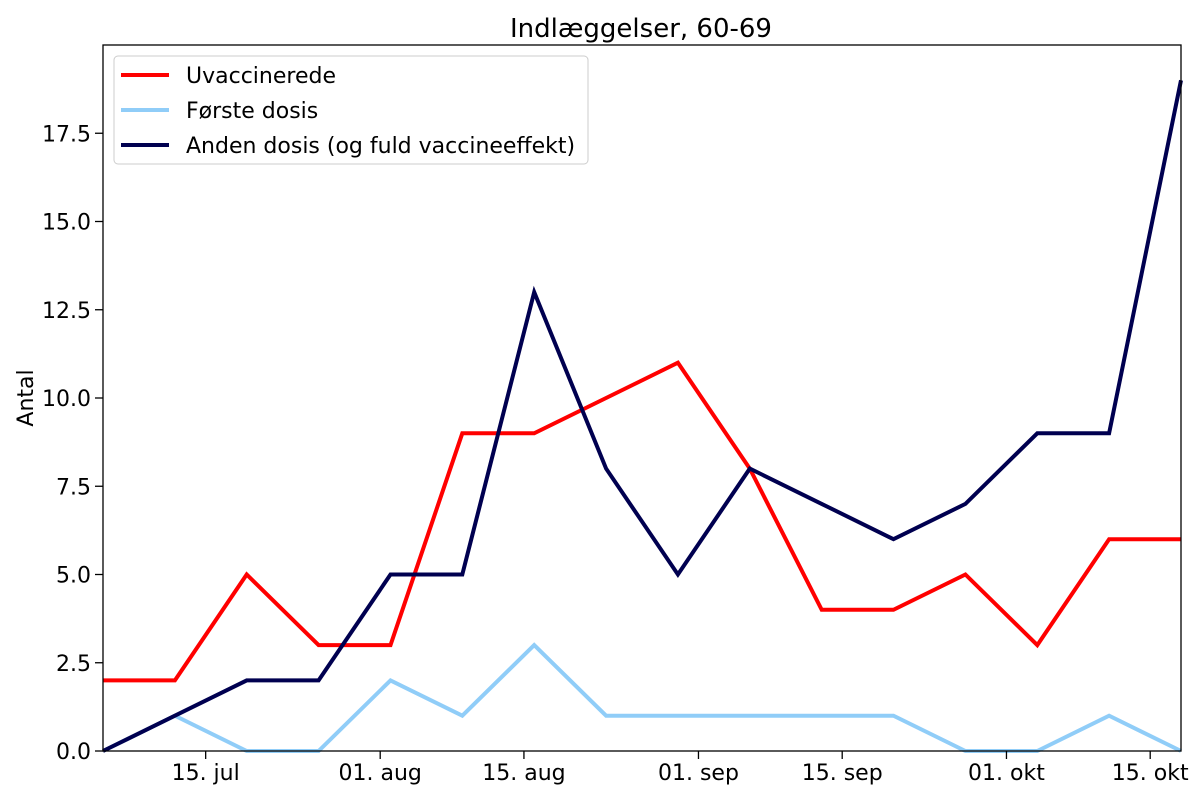 The image size is (1200, 804). I want to click on y-tick-label: 2.5, so click(73, 664).